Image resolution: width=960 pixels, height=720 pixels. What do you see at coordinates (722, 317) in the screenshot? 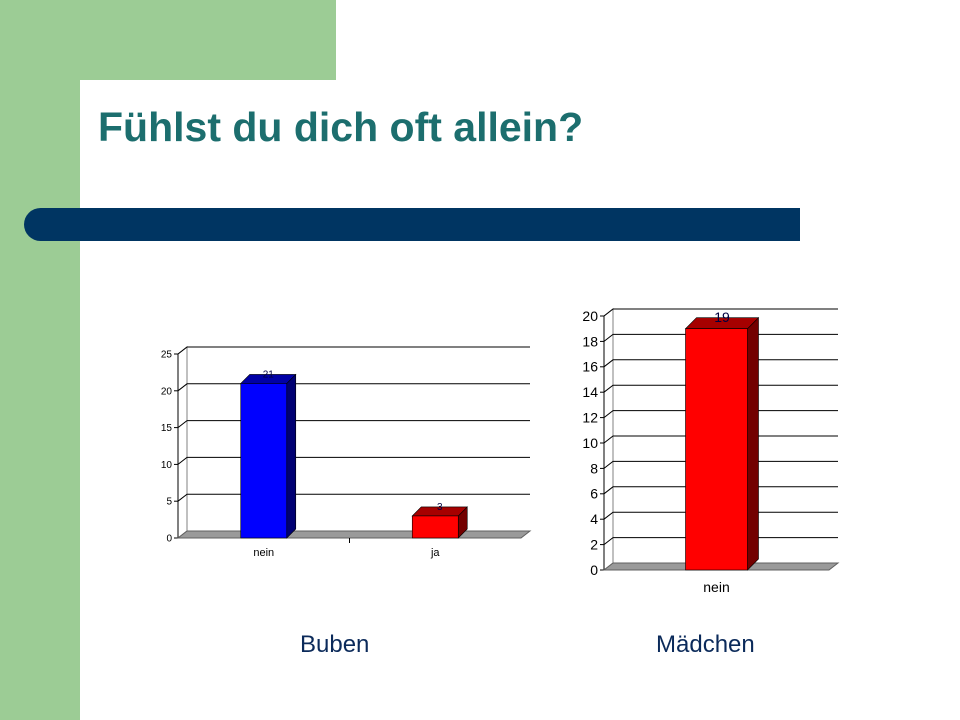
I see `data-label: 19` at bounding box center [722, 317].